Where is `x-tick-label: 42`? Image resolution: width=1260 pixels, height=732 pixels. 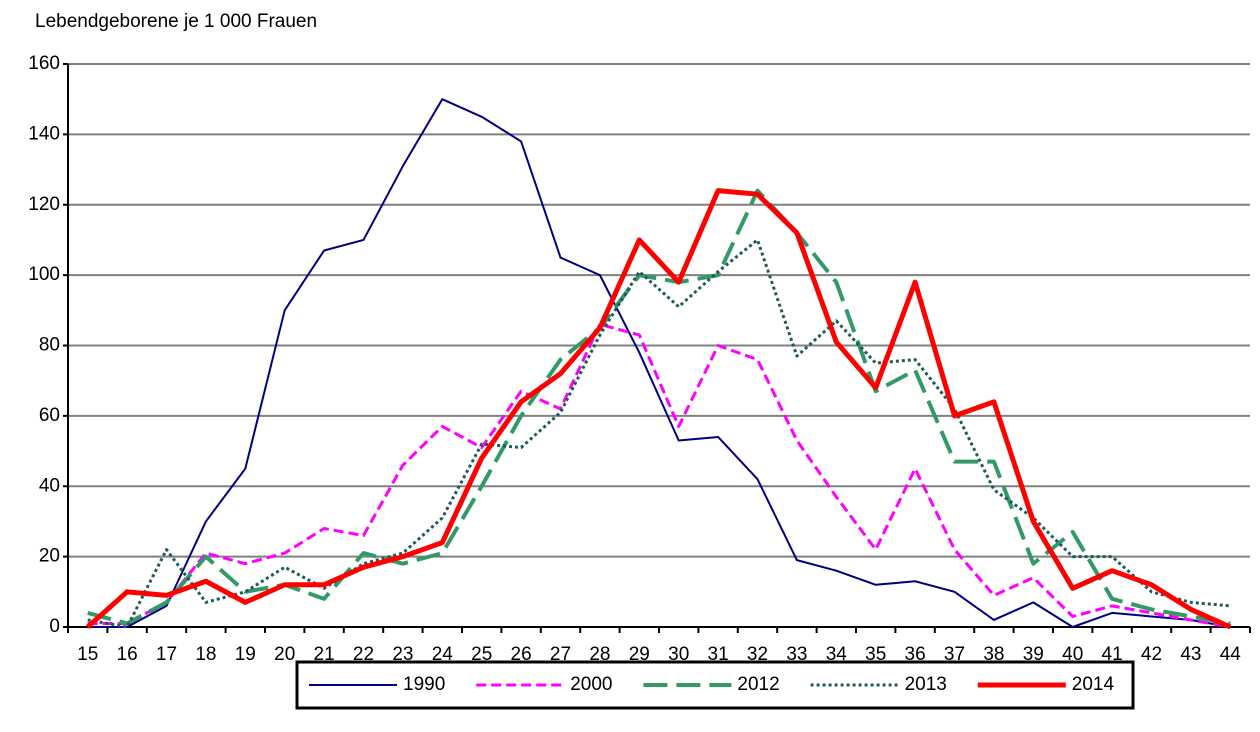
x-tick-label: 42 is located at coordinates (1151, 654).